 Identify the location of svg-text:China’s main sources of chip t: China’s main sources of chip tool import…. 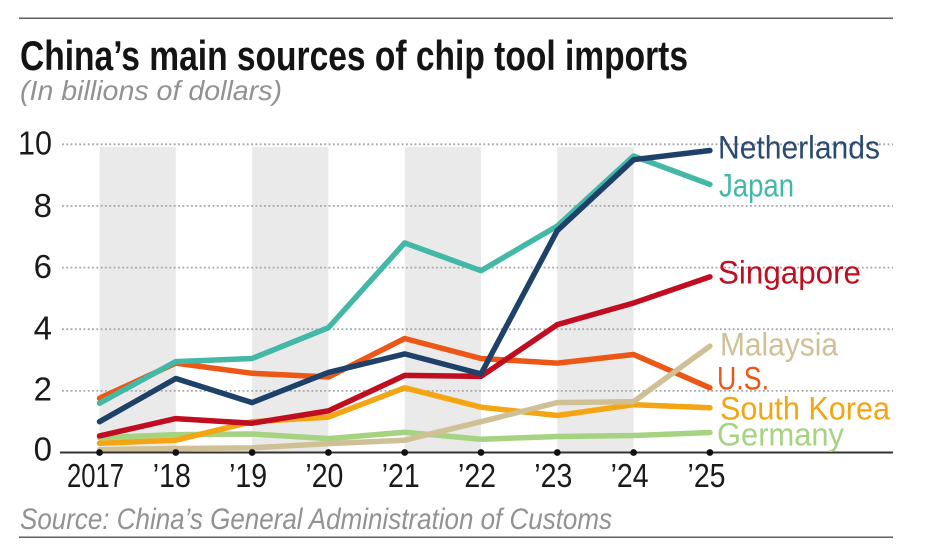
(354, 55).